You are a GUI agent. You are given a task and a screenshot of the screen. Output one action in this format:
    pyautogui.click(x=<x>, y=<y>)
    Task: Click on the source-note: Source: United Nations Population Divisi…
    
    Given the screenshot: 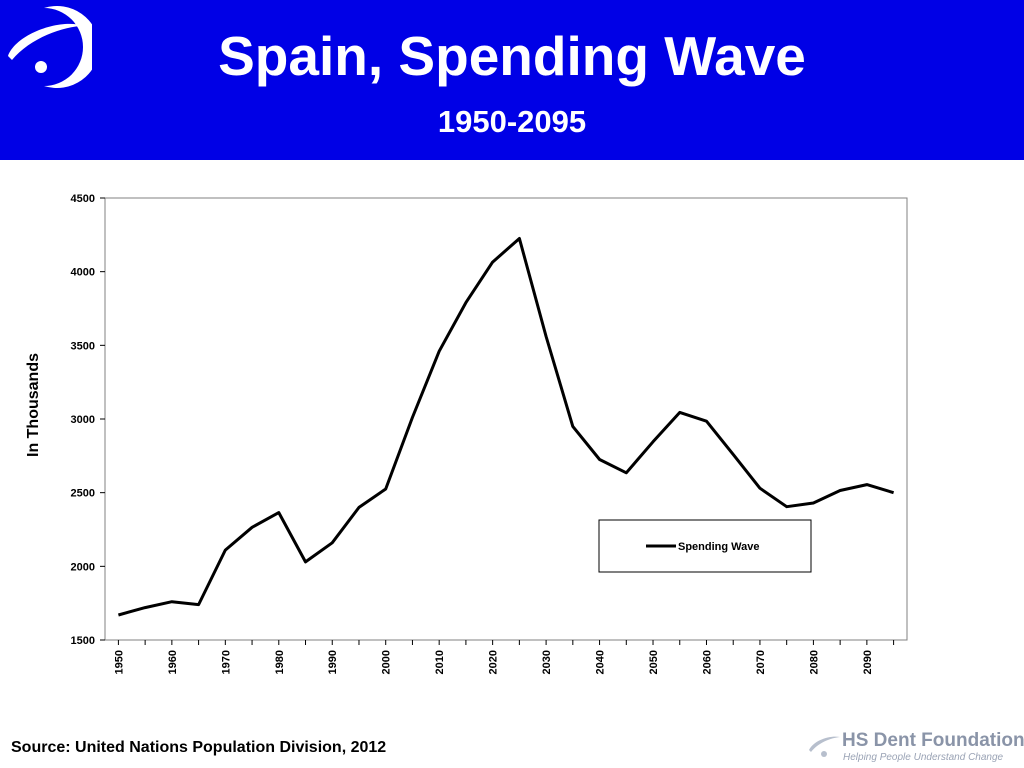 What is the action you would take?
    pyautogui.click(x=199, y=747)
    